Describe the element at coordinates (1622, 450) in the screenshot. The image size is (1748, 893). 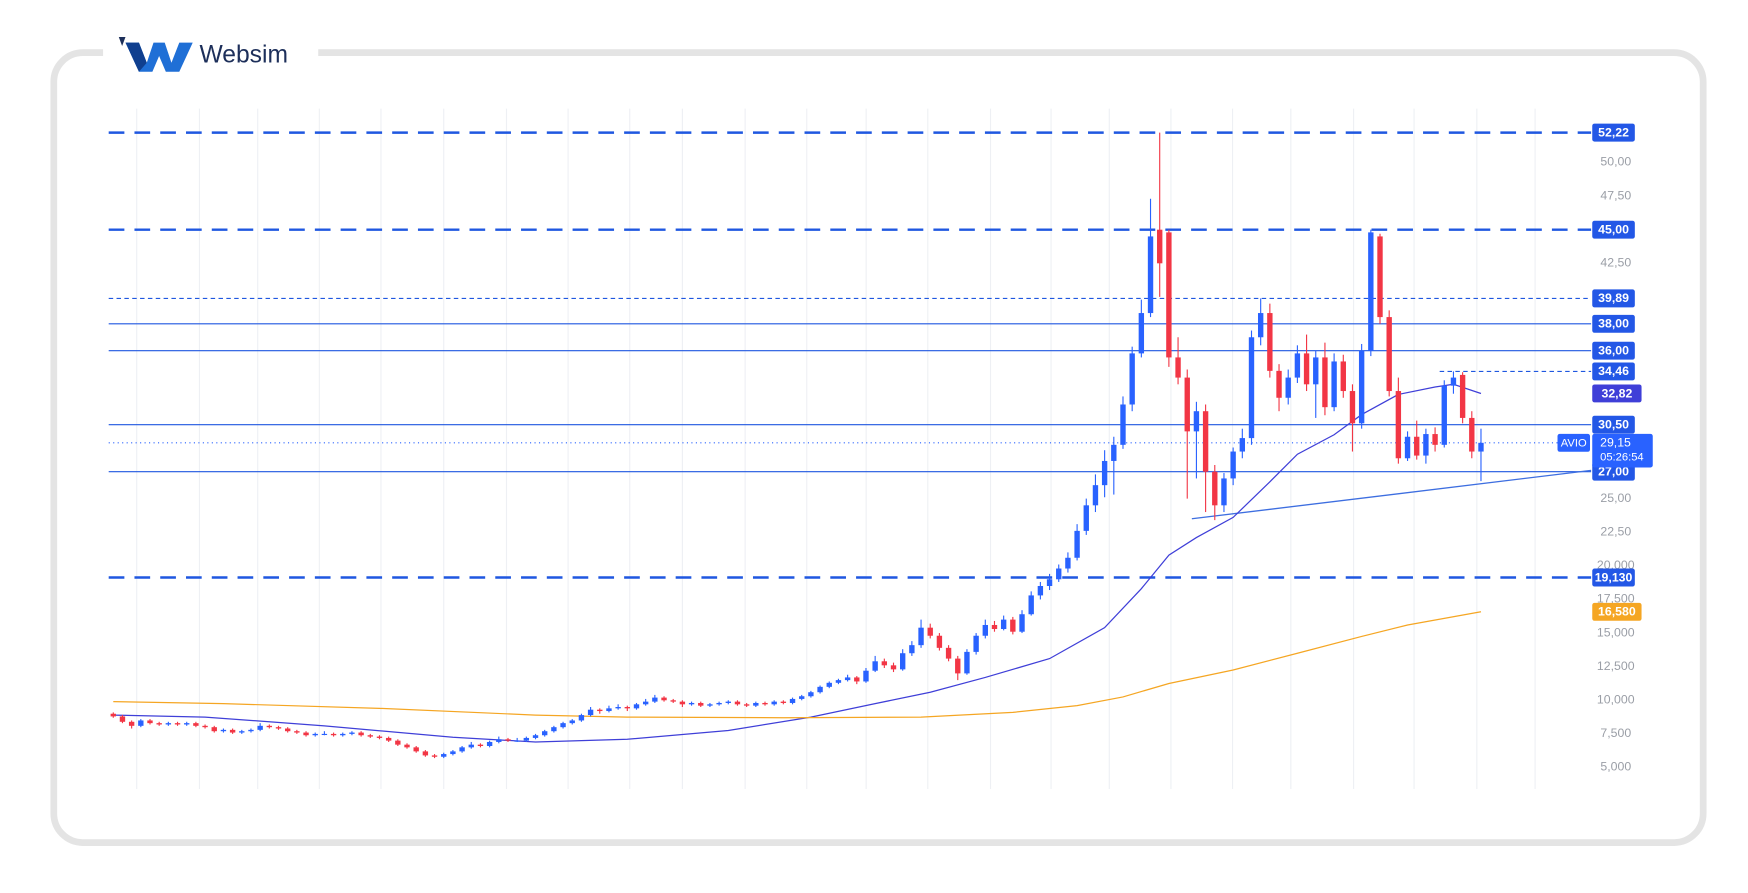
I see `last-price-box` at that location.